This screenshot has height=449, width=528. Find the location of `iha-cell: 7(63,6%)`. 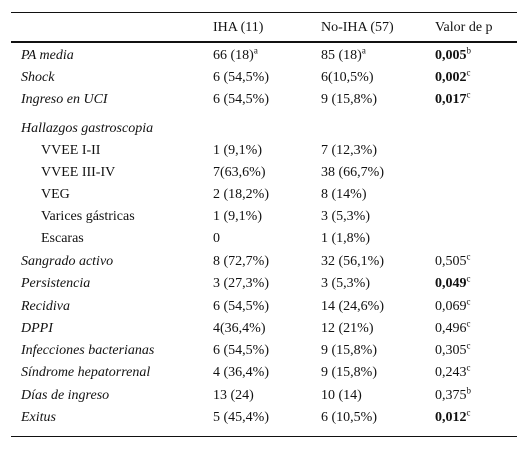

iha-cell: 7(63,6%) is located at coordinates (239, 173).